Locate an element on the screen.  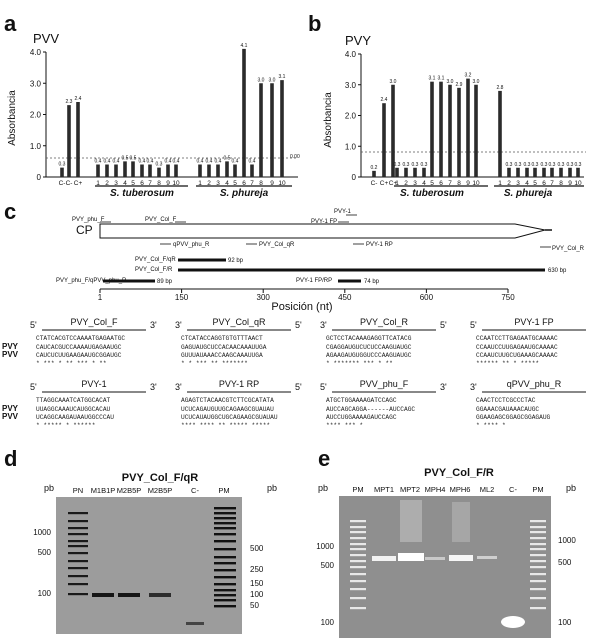
alignment-ref-seq: CTCATACCAGGTGTGTTTAACT is located at coordinates (222, 338).